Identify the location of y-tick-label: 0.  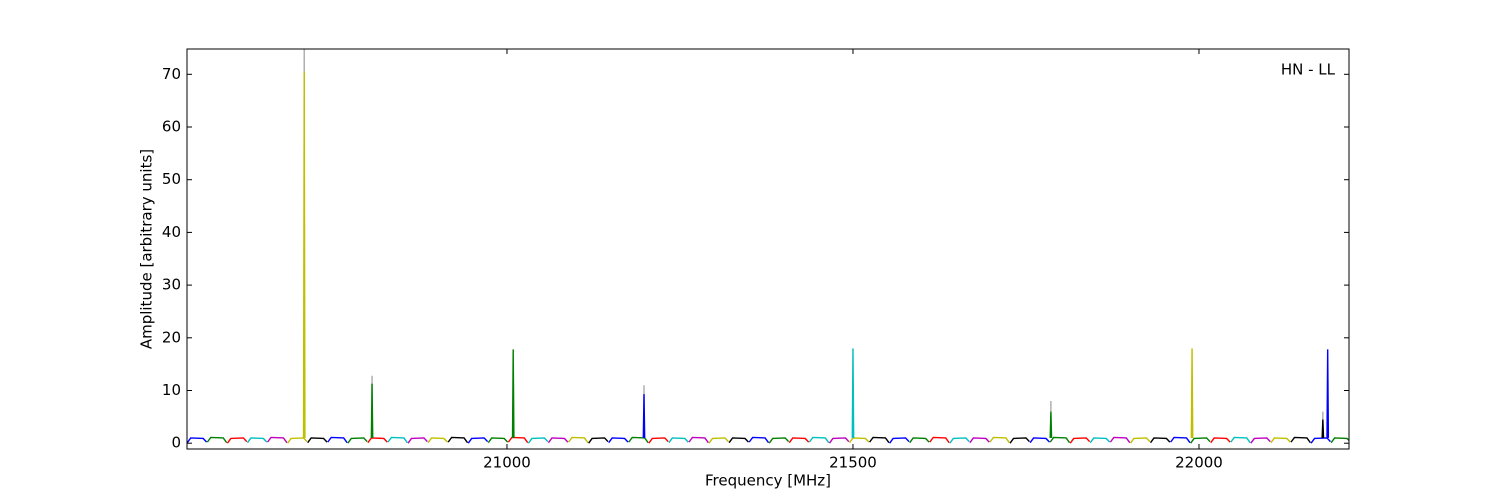
(176, 443).